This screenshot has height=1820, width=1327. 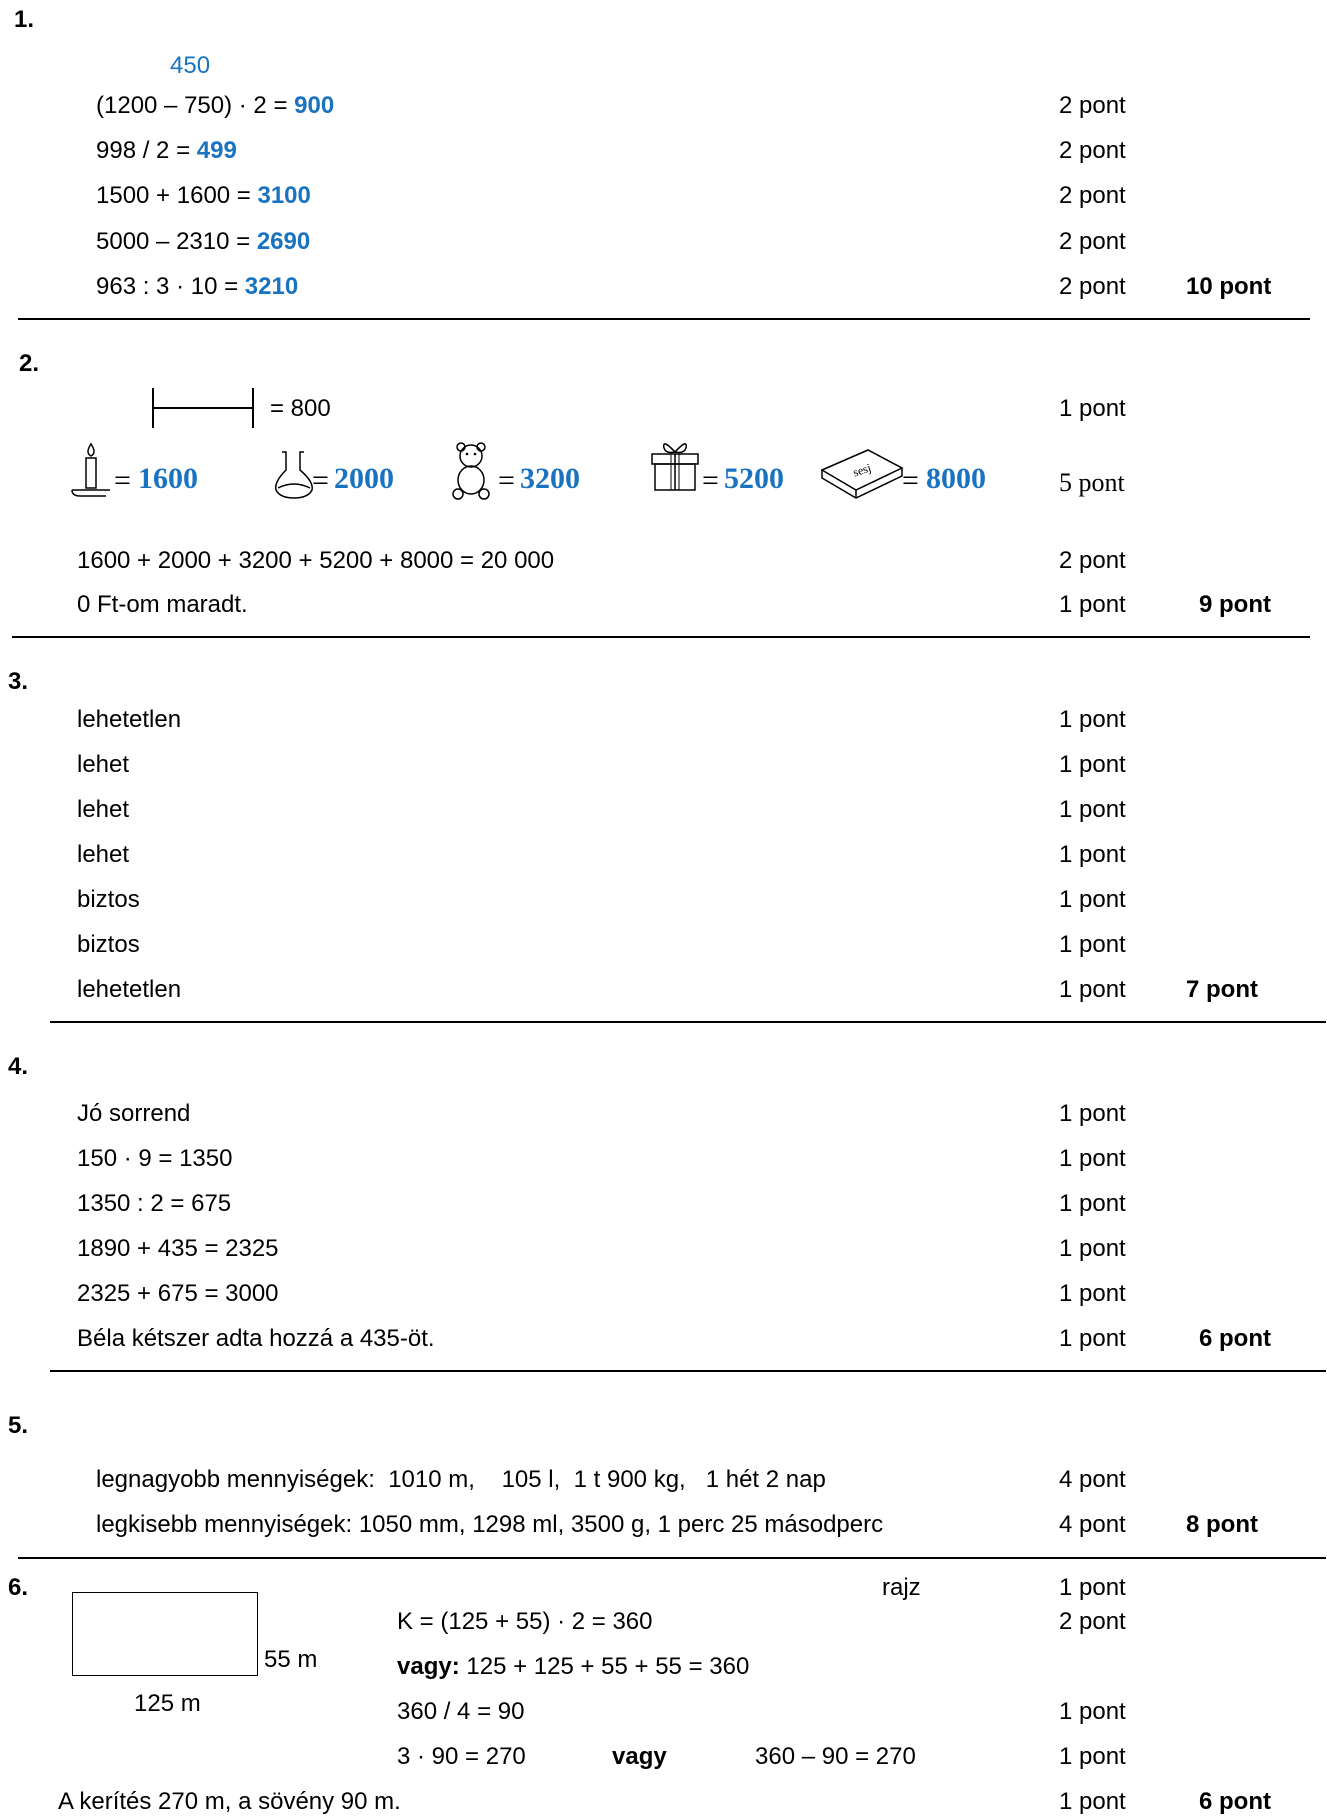 What do you see at coordinates (18, 1587) in the screenshot?
I see `section-6-number: 6.` at bounding box center [18, 1587].